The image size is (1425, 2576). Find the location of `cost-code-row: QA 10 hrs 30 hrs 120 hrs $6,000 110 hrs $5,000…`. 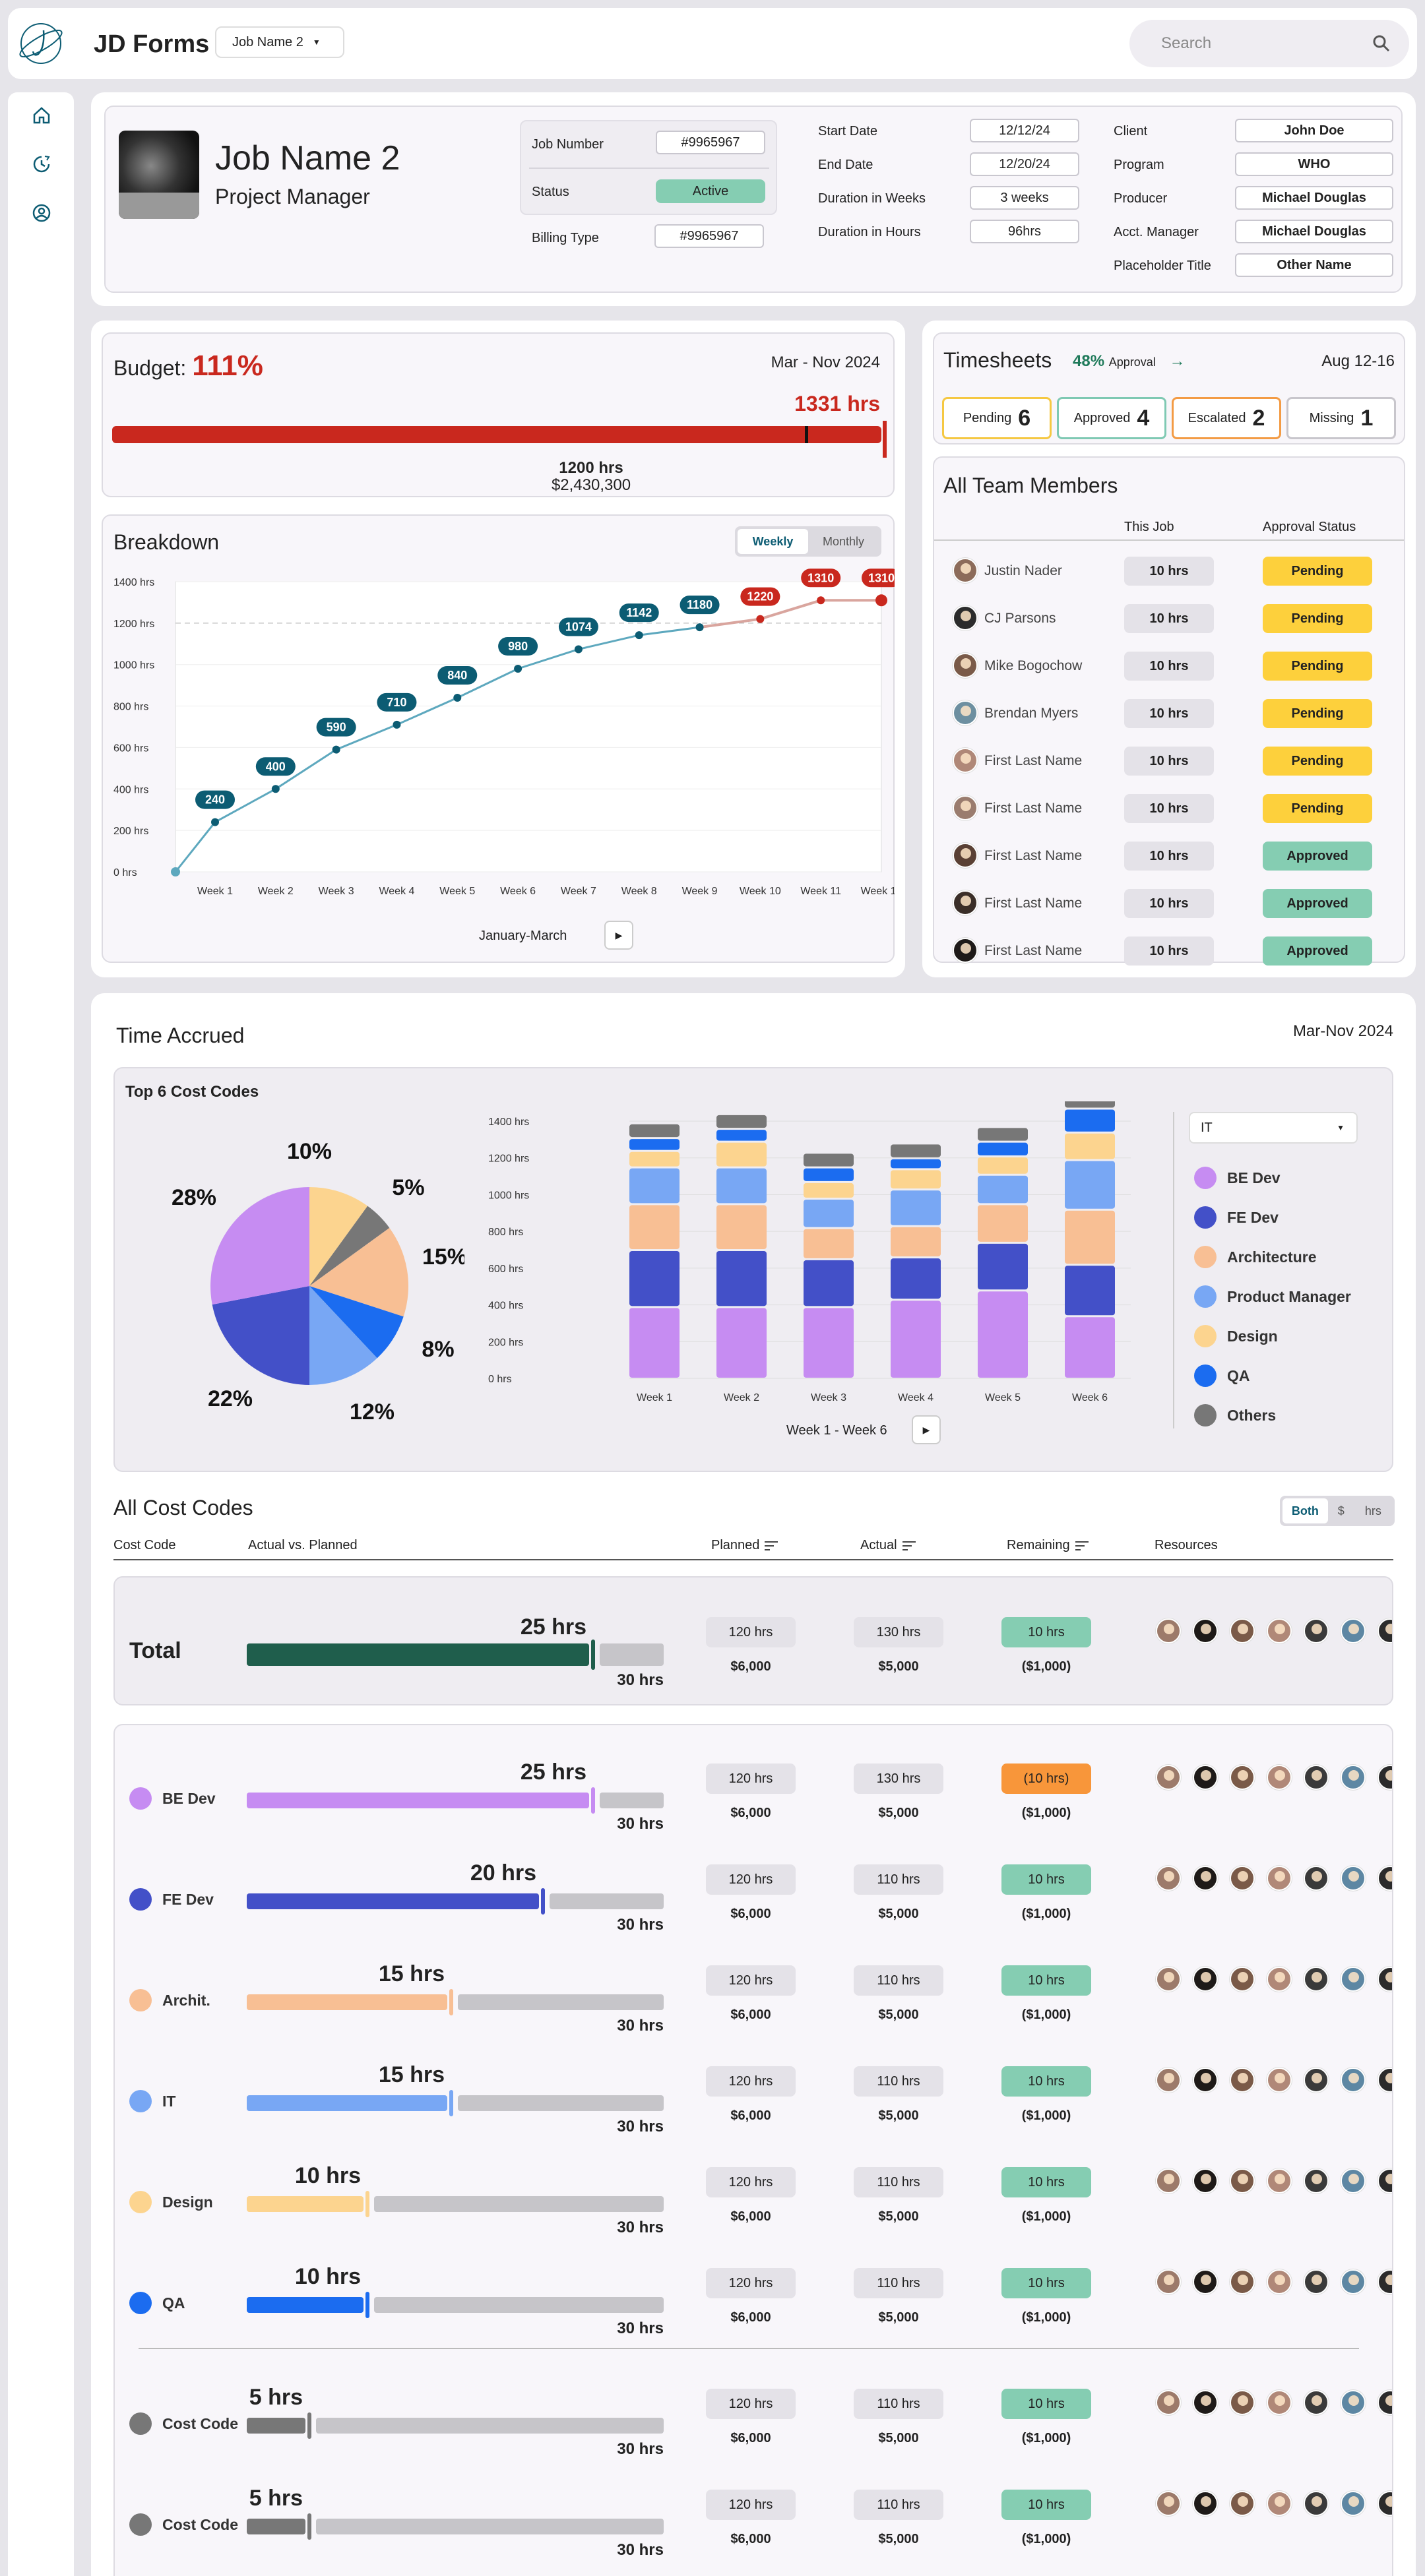

cost-code-row: QA 10 hrs 30 hrs 120 hrs $6,000 110 hrs $5,000… is located at coordinates (754, 2291).